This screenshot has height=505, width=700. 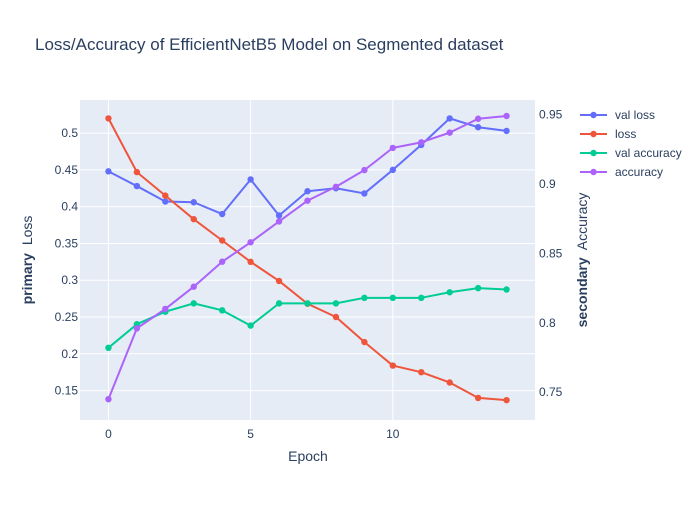 What do you see at coordinates (593, 153) in the screenshot?
I see `legend-marker-val-accuracy` at bounding box center [593, 153].